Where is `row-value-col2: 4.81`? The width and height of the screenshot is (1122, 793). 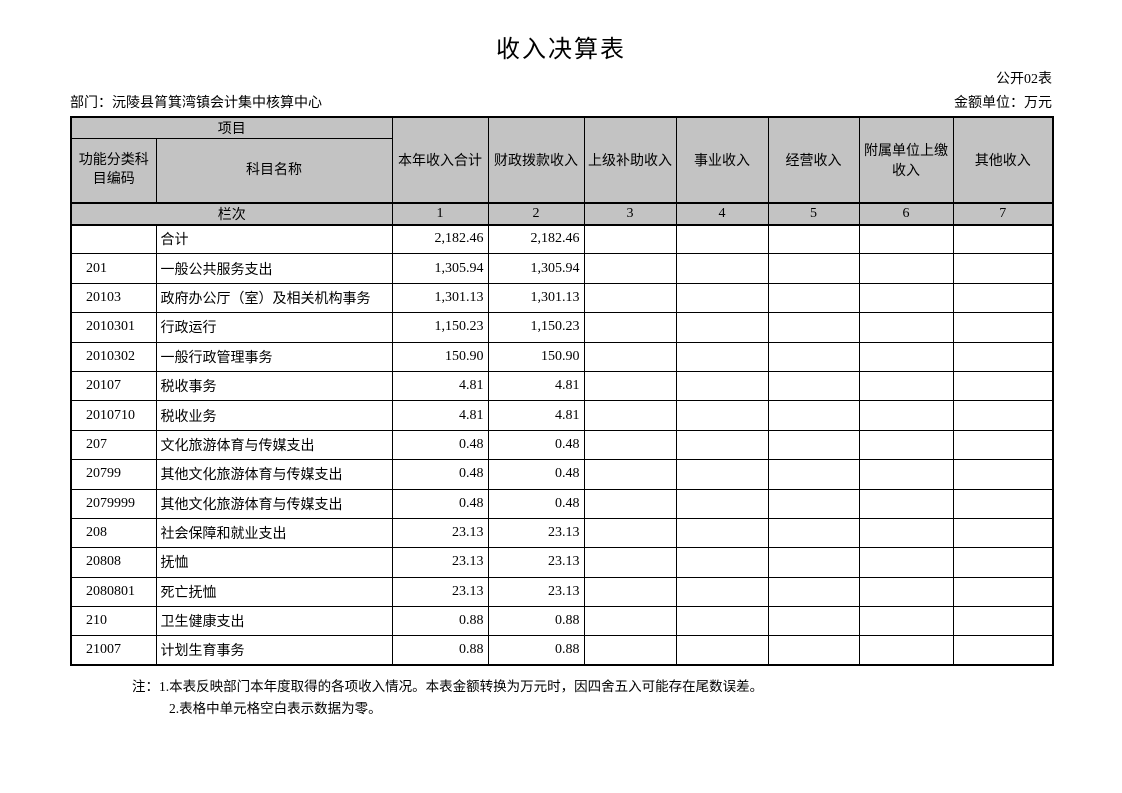
row-value-col2: 4.81 is located at coordinates (536, 386).